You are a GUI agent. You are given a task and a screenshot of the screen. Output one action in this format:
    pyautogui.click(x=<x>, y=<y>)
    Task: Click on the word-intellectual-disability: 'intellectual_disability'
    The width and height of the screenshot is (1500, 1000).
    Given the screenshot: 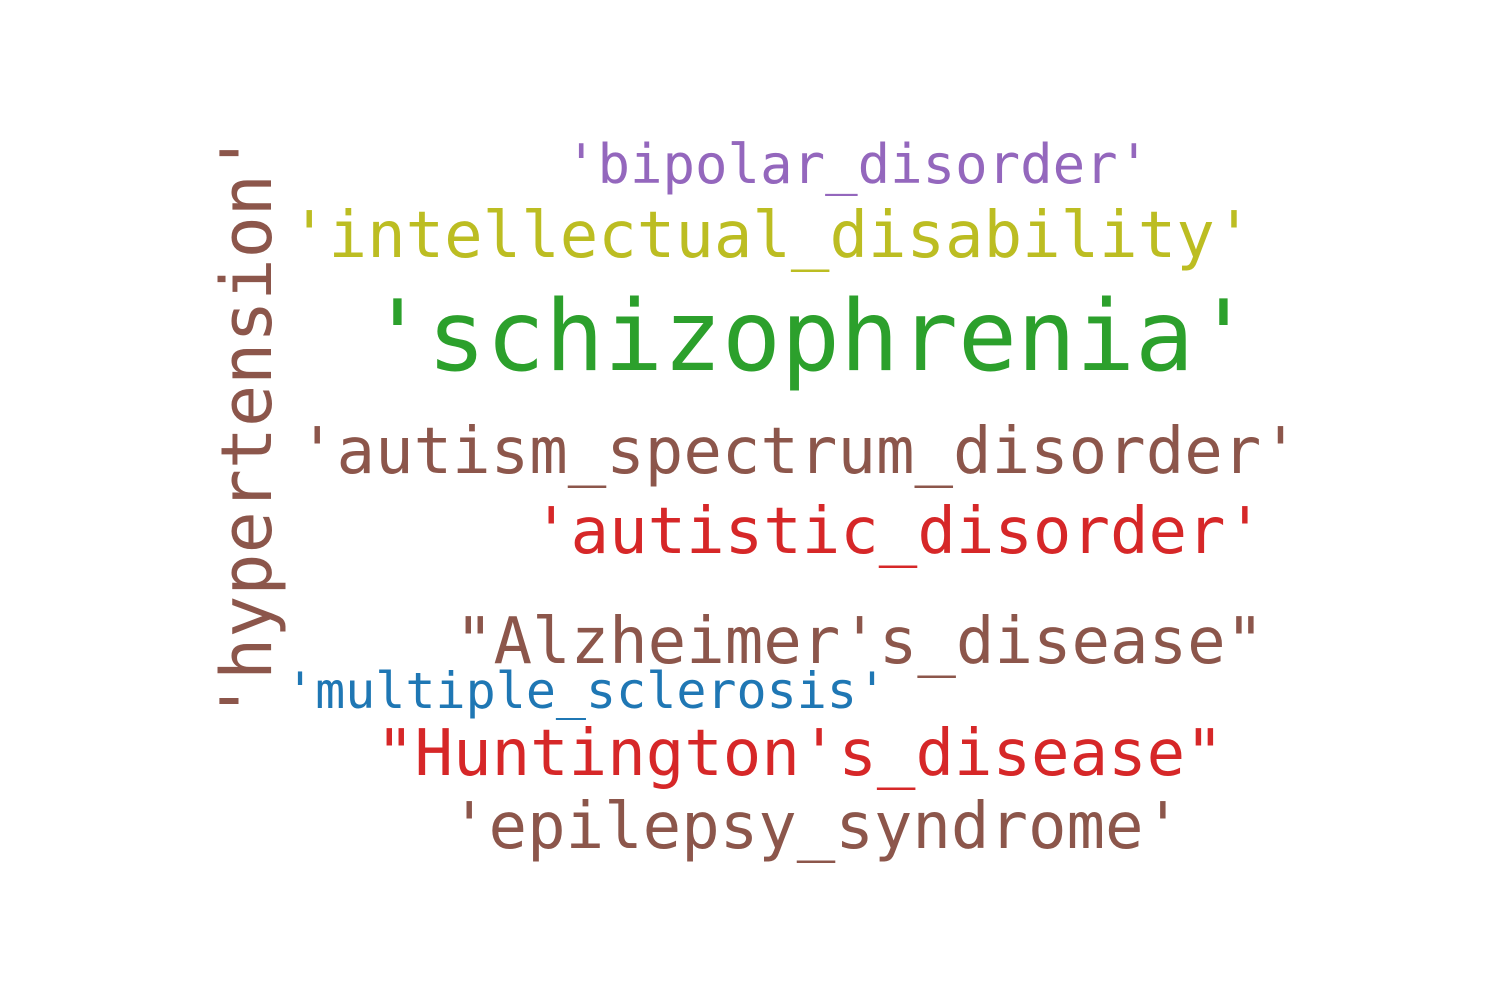 What is the action you would take?
    pyautogui.click(x=772, y=236)
    